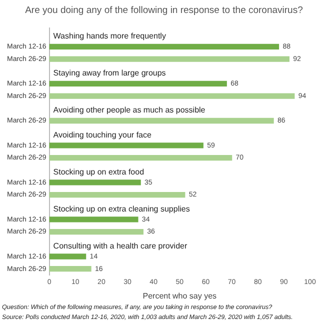 The height and width of the screenshot is (328, 328). What do you see at coordinates (109, 73) in the screenshot?
I see `y-tick-label: Staying away from large groups` at bounding box center [109, 73].